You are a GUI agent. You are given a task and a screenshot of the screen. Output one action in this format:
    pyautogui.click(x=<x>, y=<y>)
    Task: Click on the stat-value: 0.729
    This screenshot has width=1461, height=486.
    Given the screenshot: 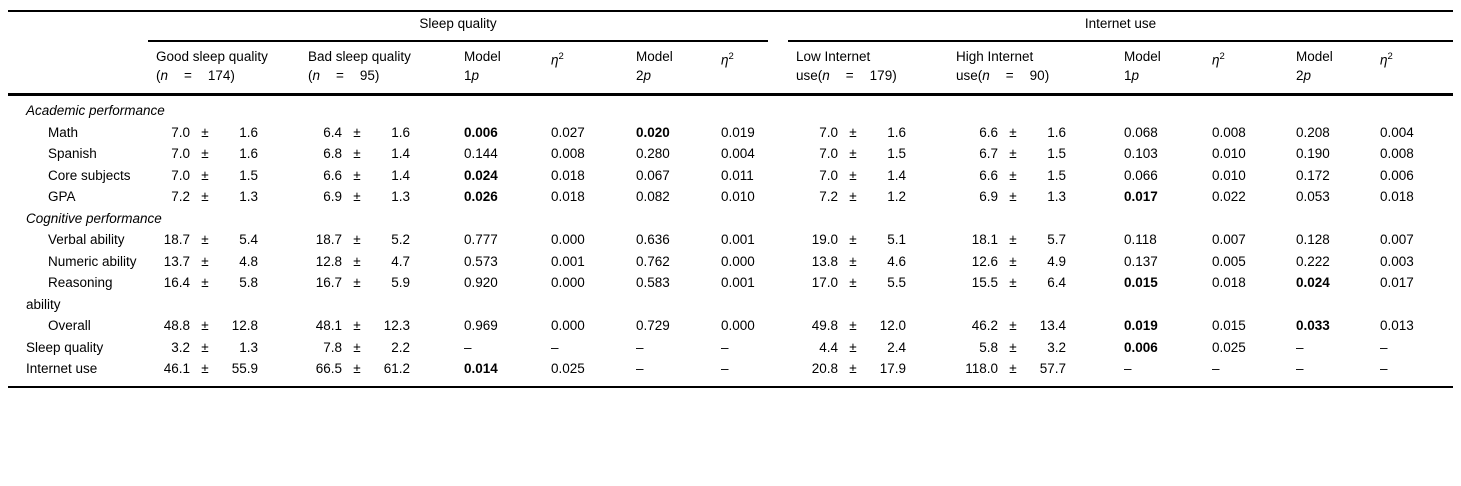 What is the action you would take?
    pyautogui.click(x=653, y=325)
    